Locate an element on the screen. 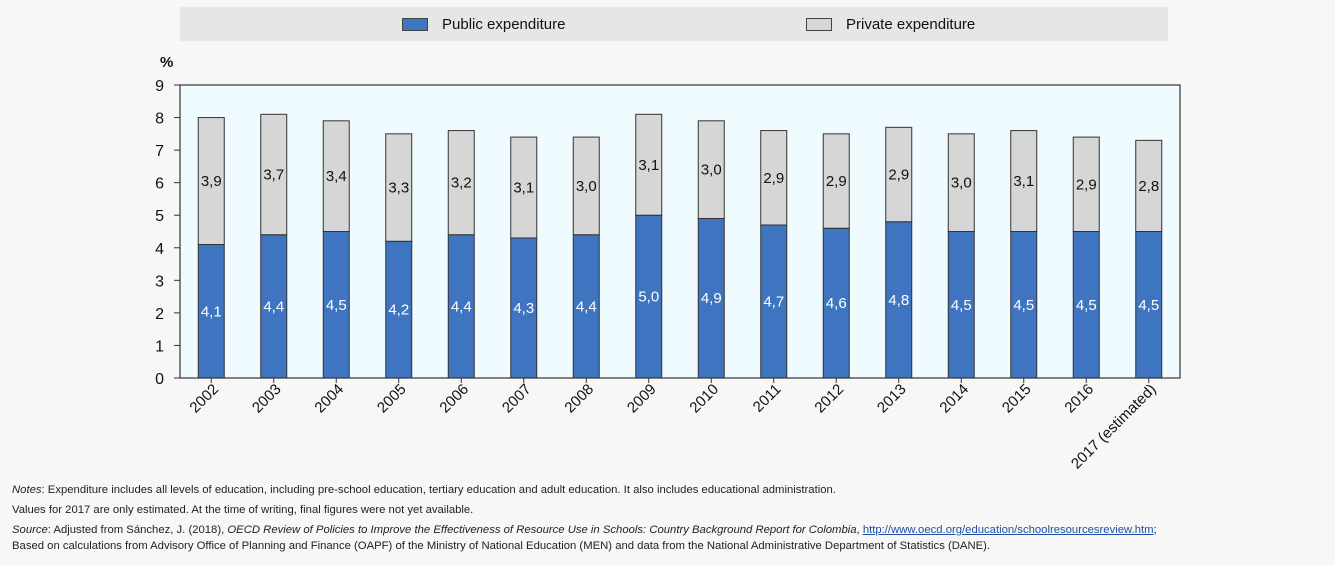  y-tick-label: 9 is located at coordinates (159, 86).